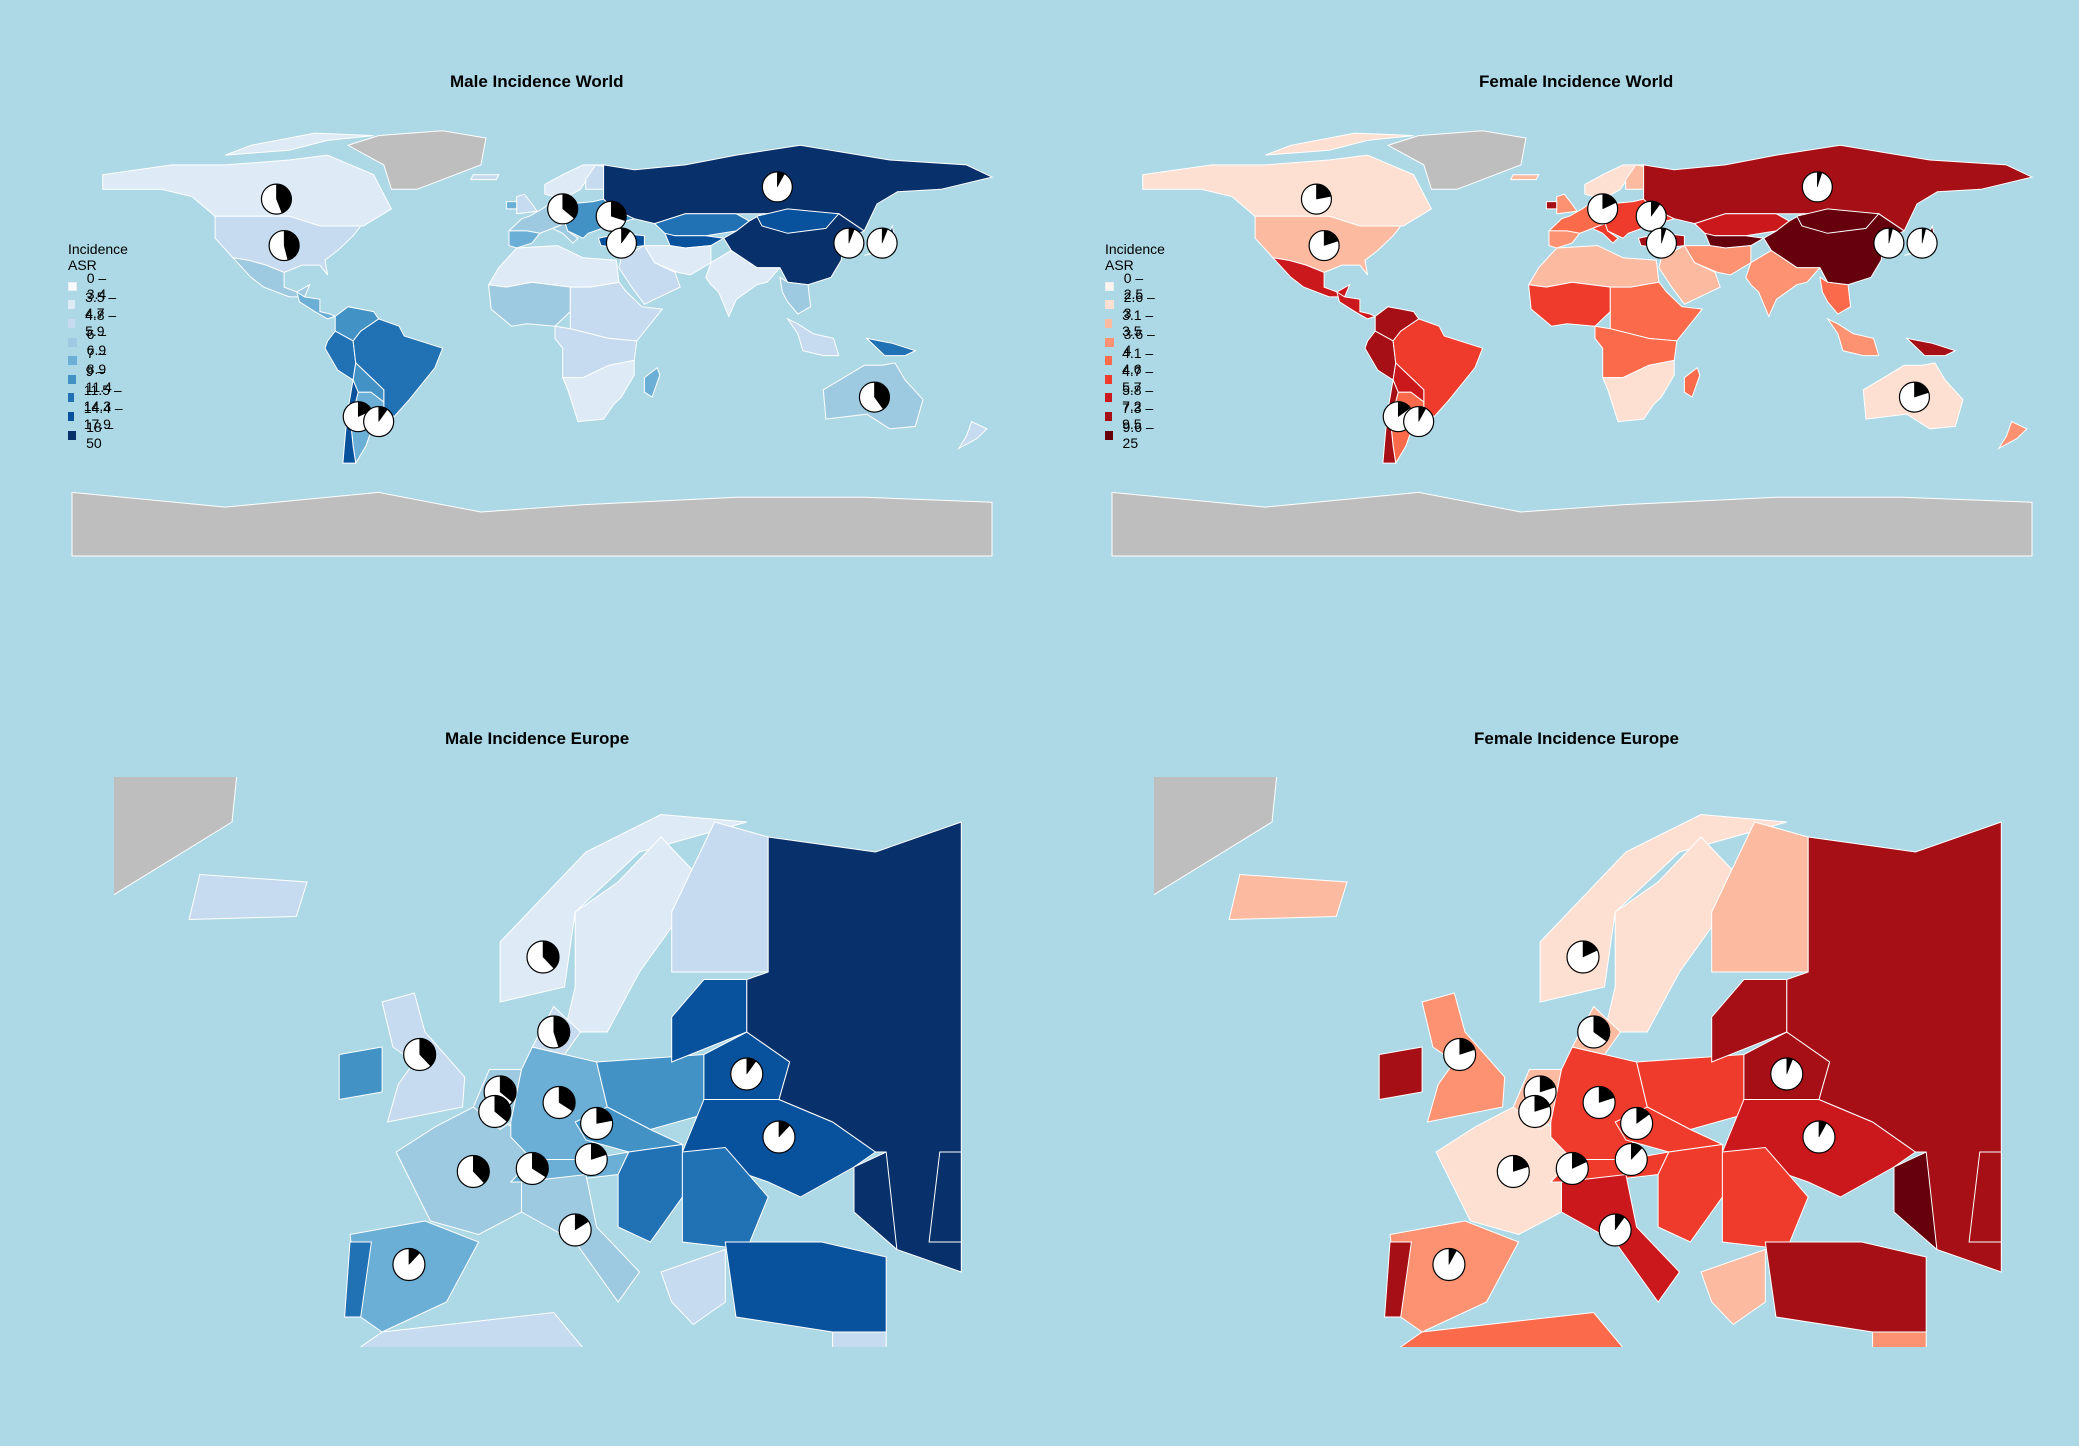 This screenshot has height=1446, width=2079. Describe the element at coordinates (1663, 908) in the screenshot. I see `country-norway` at that location.